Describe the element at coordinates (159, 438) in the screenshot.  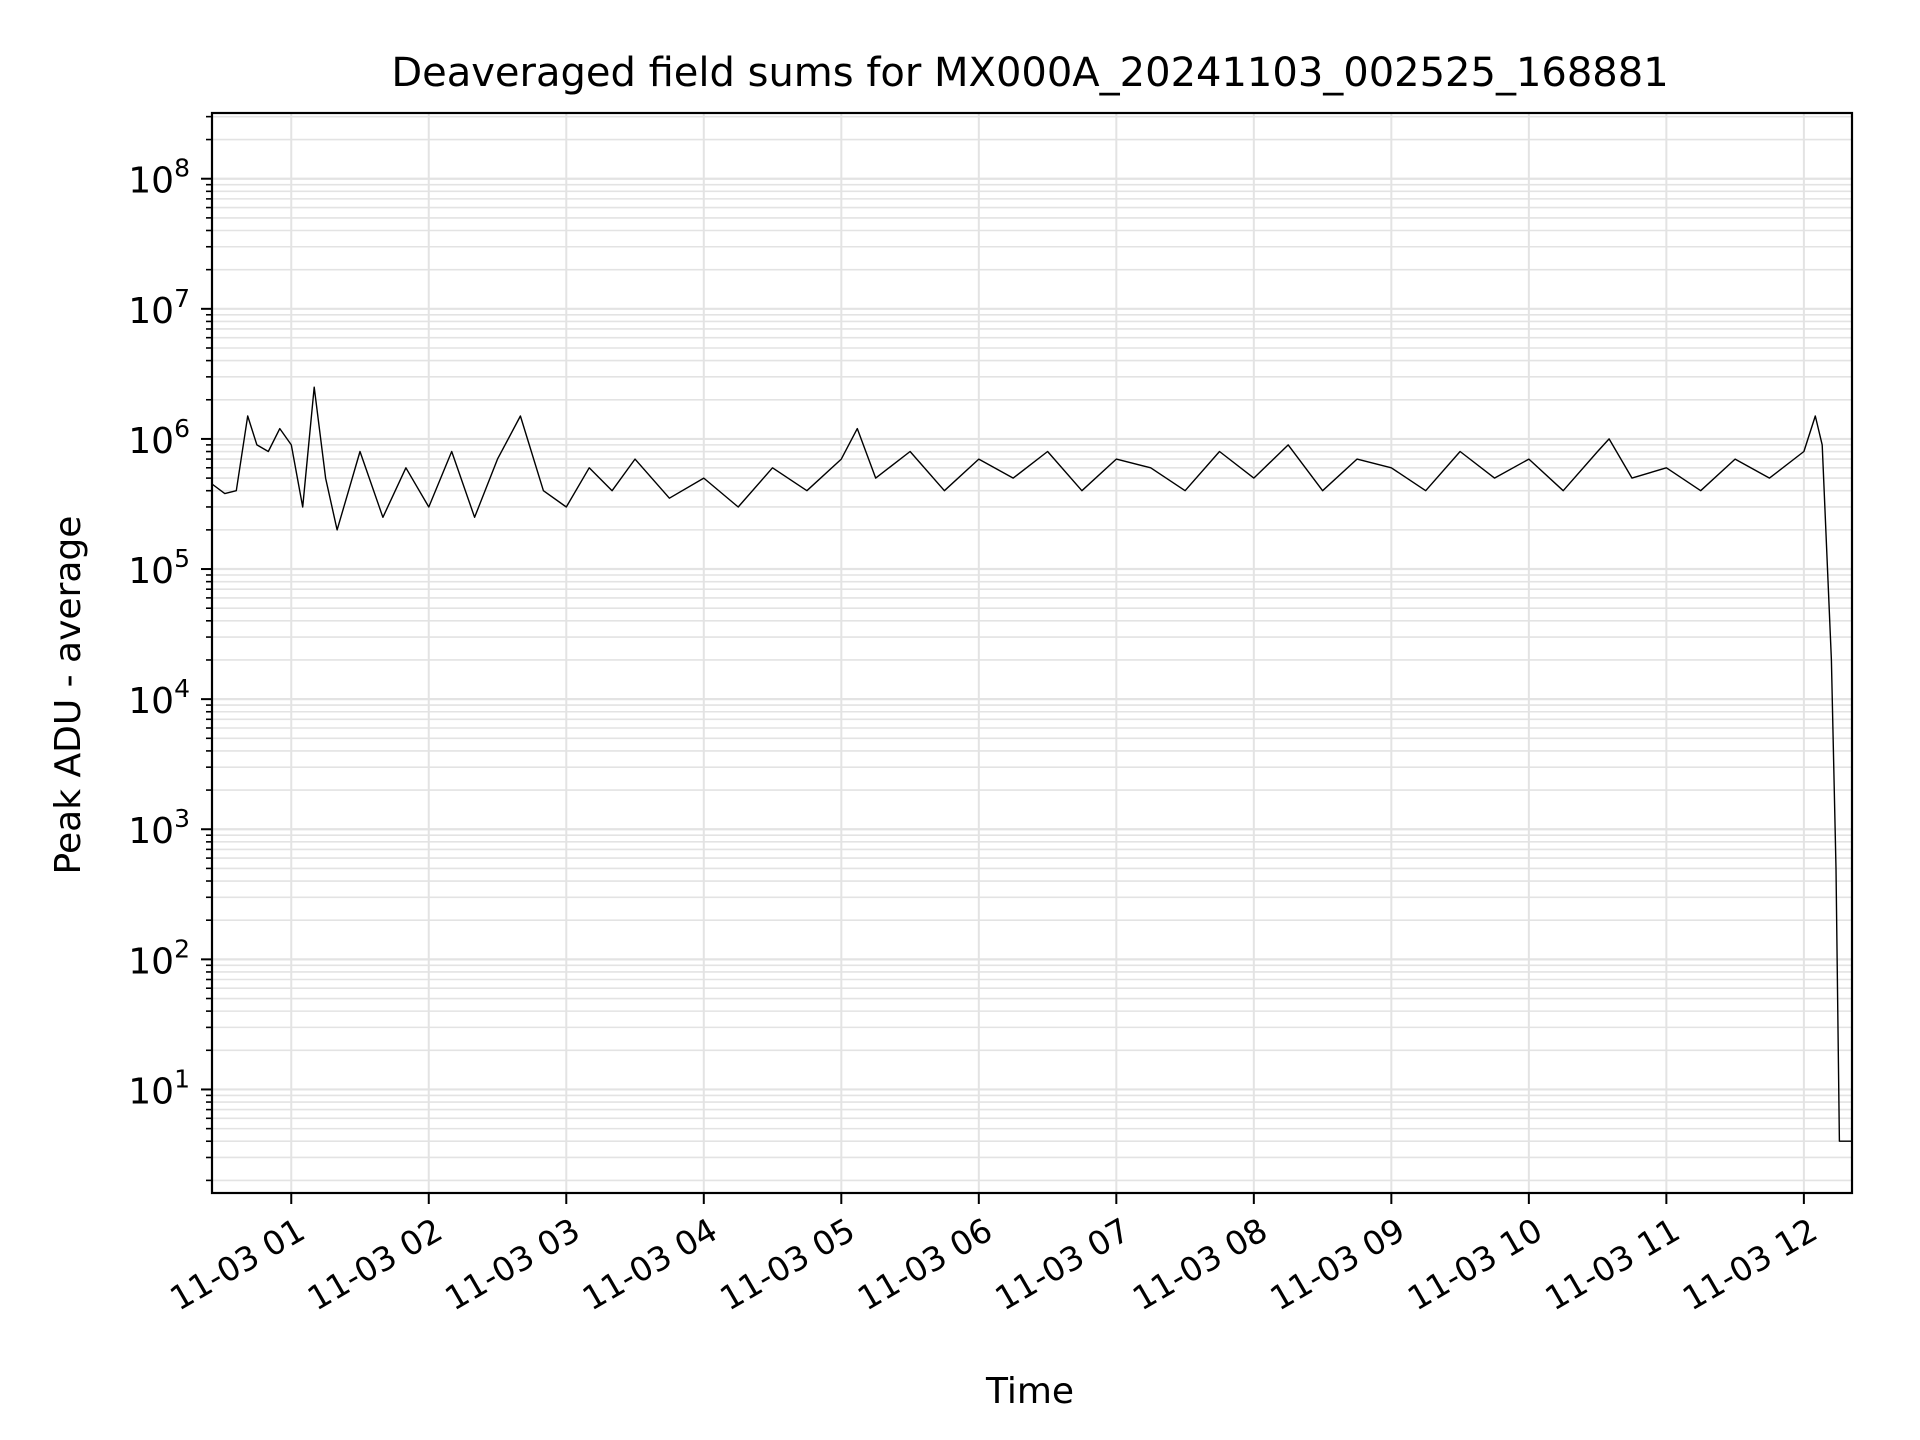
I see `y-tick-label: 10⁶` at that location.